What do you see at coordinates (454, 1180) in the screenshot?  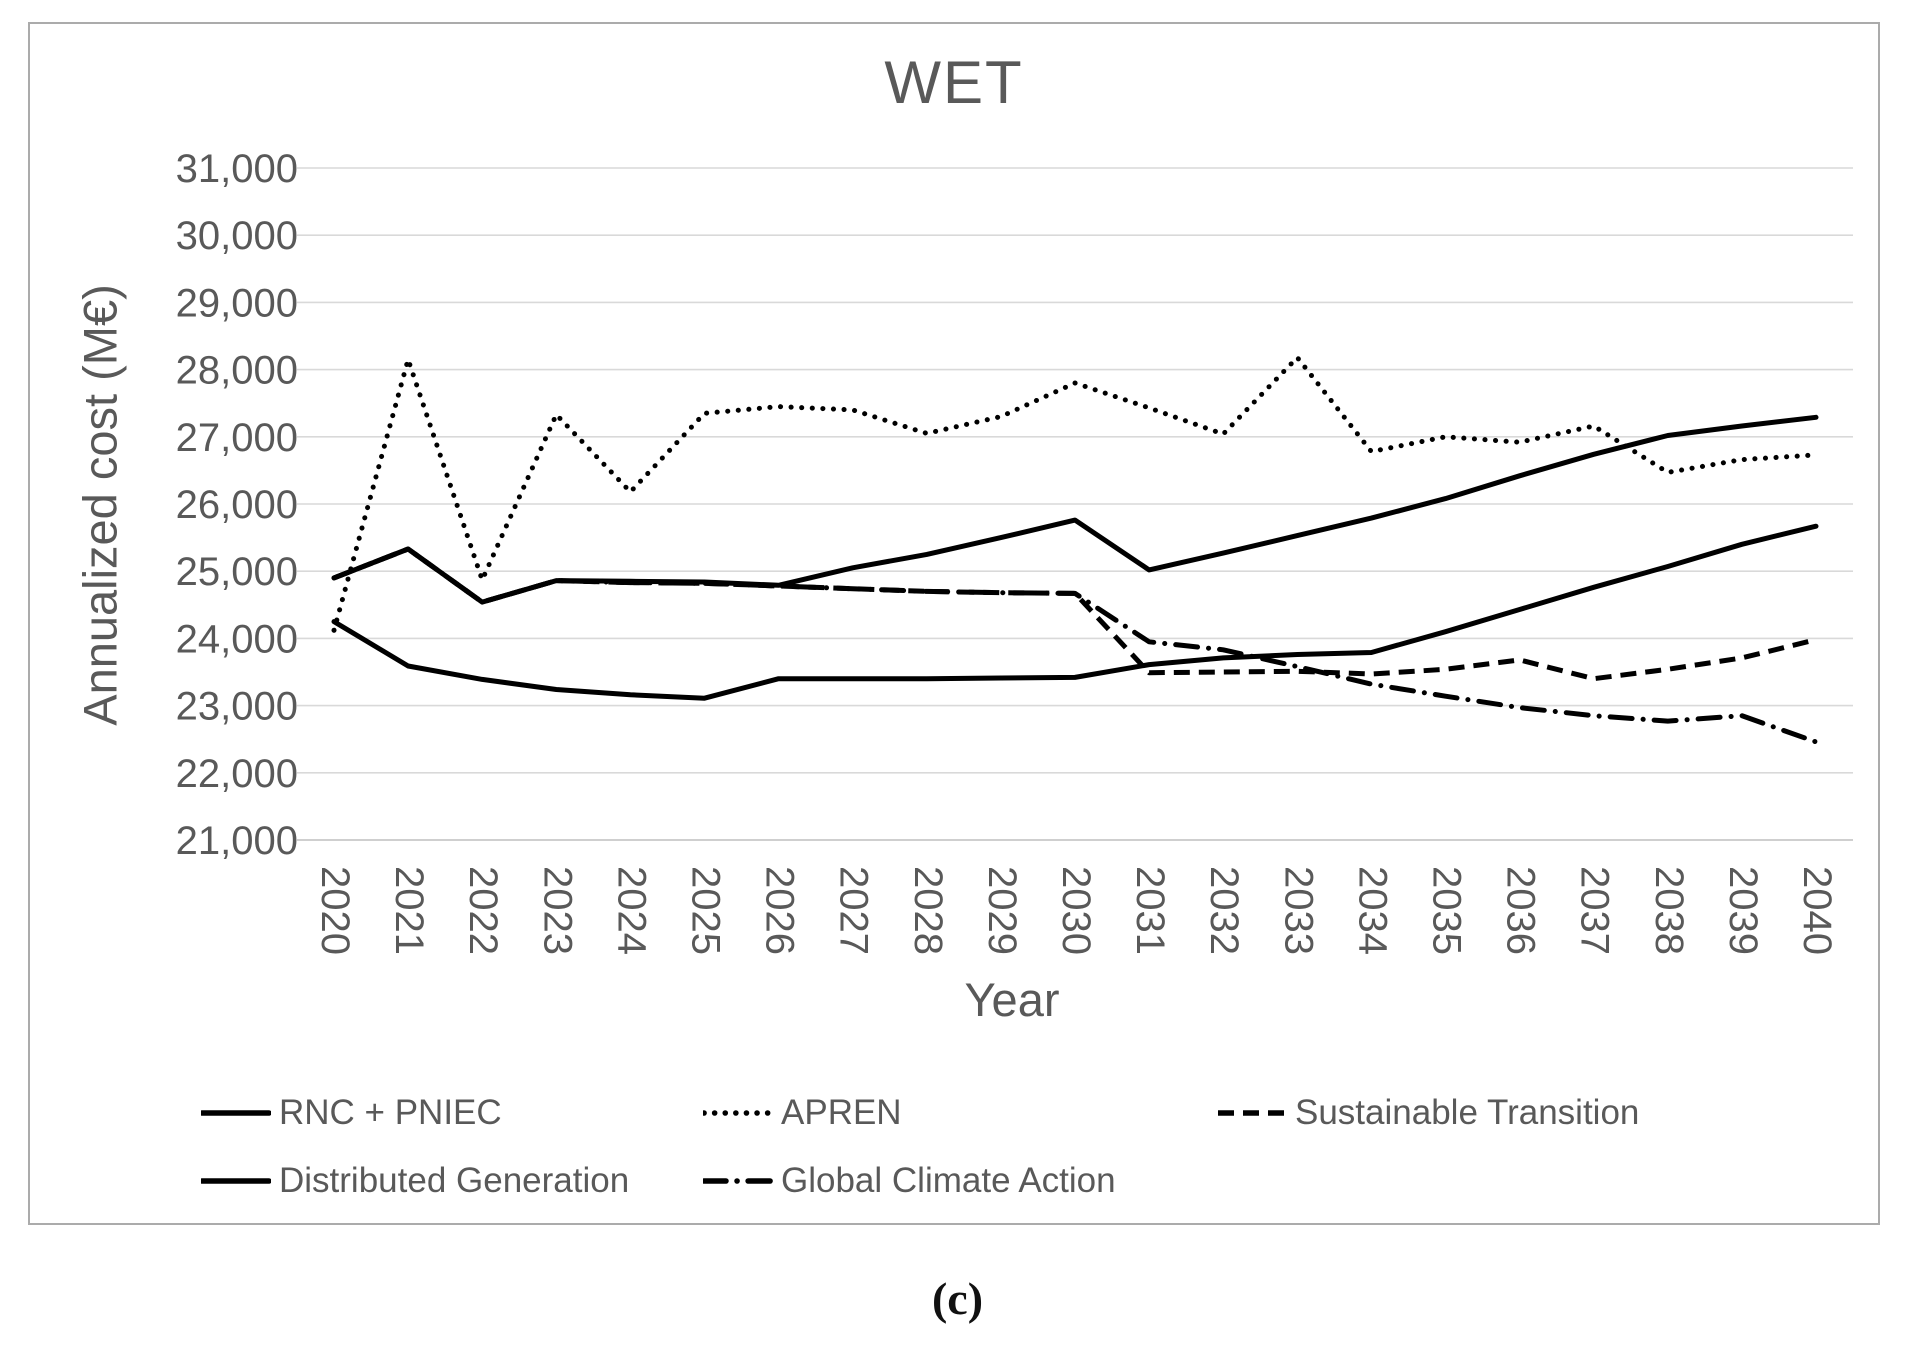 I see `legend-label: Distributed Generation` at bounding box center [454, 1180].